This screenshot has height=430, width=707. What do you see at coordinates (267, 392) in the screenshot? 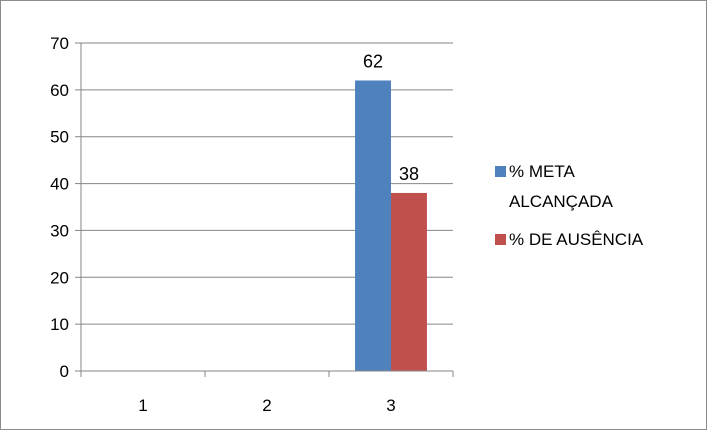
I see `x-axis: 1 2 3` at bounding box center [267, 392].